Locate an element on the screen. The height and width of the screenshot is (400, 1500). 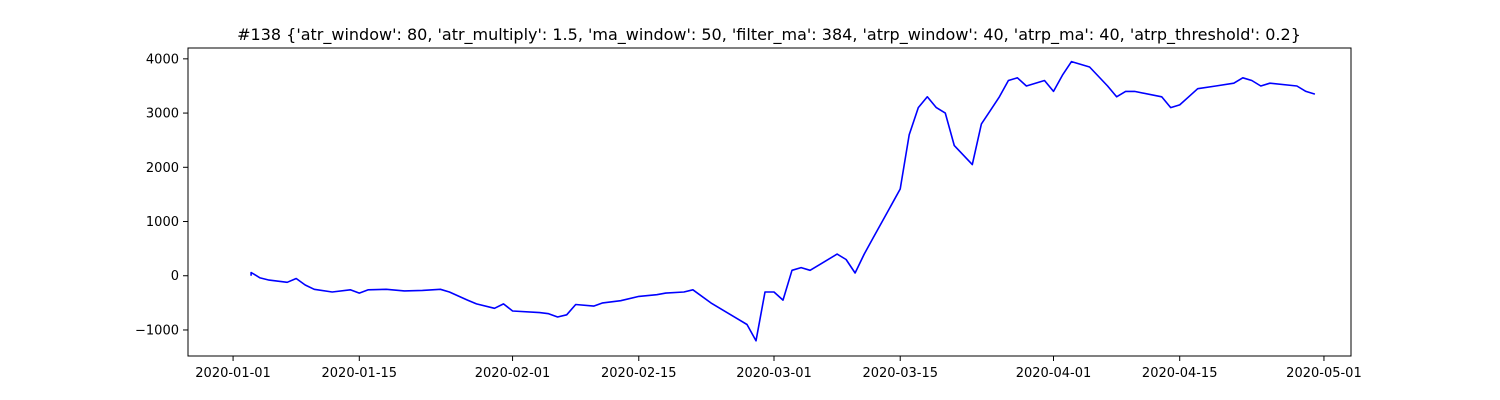
x-tick-label: 2020-02-01 is located at coordinates (513, 373).